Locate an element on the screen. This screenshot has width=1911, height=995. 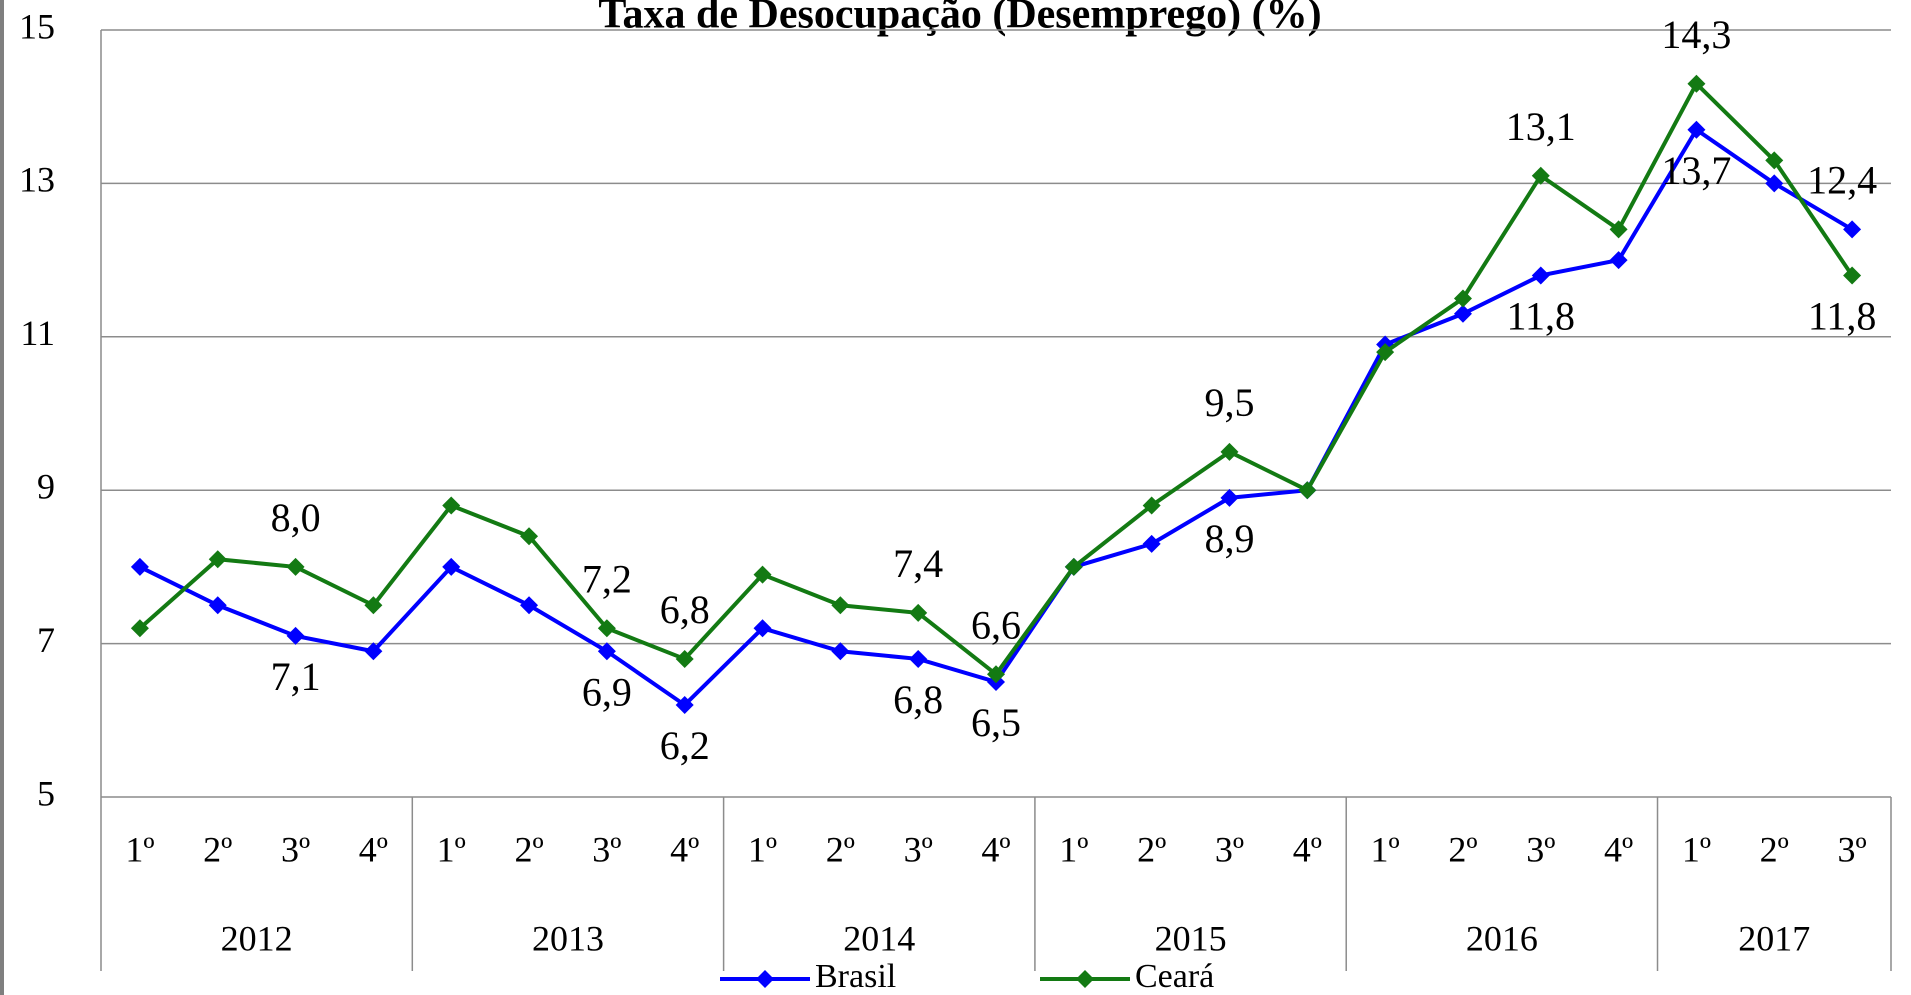
y-tick-label: 9 is located at coordinates (46, 486).